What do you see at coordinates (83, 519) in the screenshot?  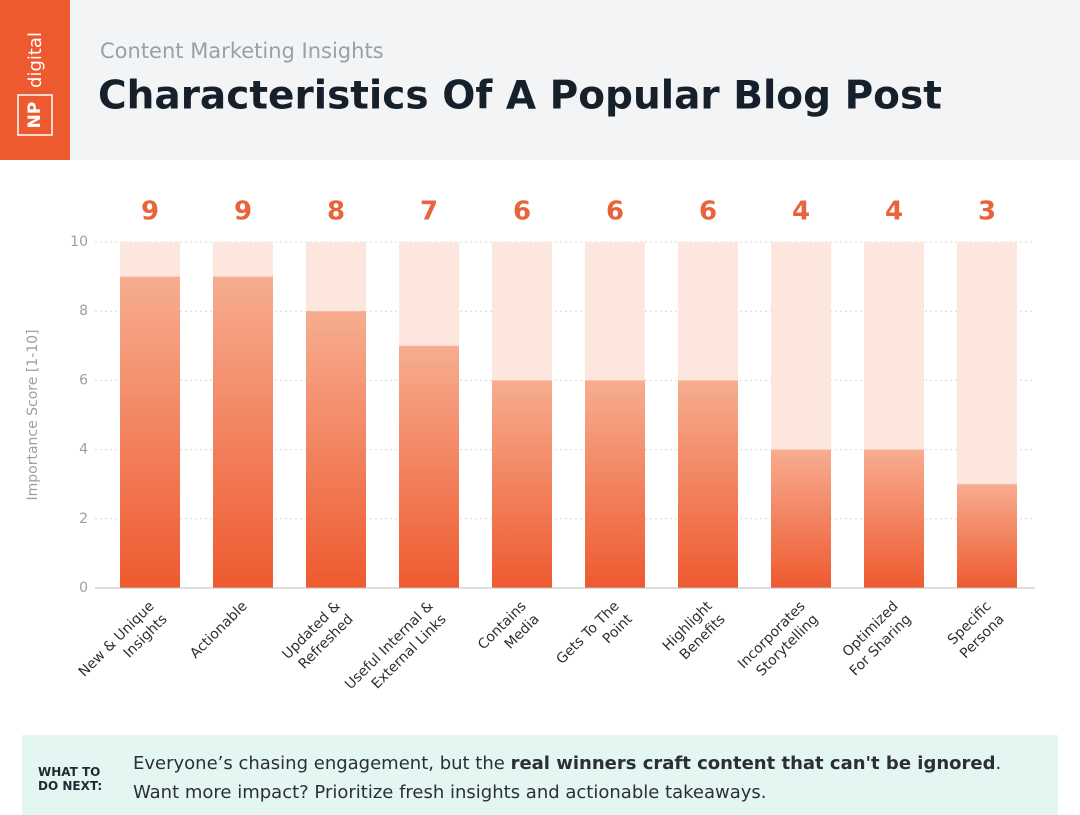 I see `y-tick-label: 2` at bounding box center [83, 519].